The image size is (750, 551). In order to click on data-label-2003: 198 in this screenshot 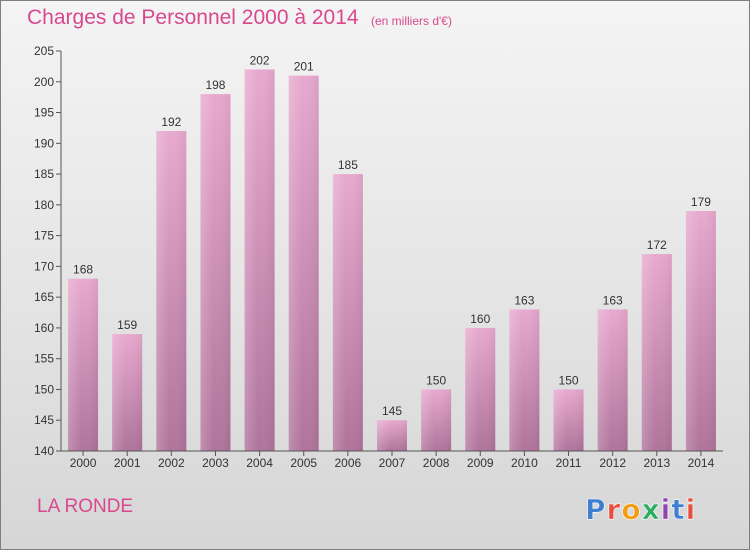, I will do `click(215, 85)`.